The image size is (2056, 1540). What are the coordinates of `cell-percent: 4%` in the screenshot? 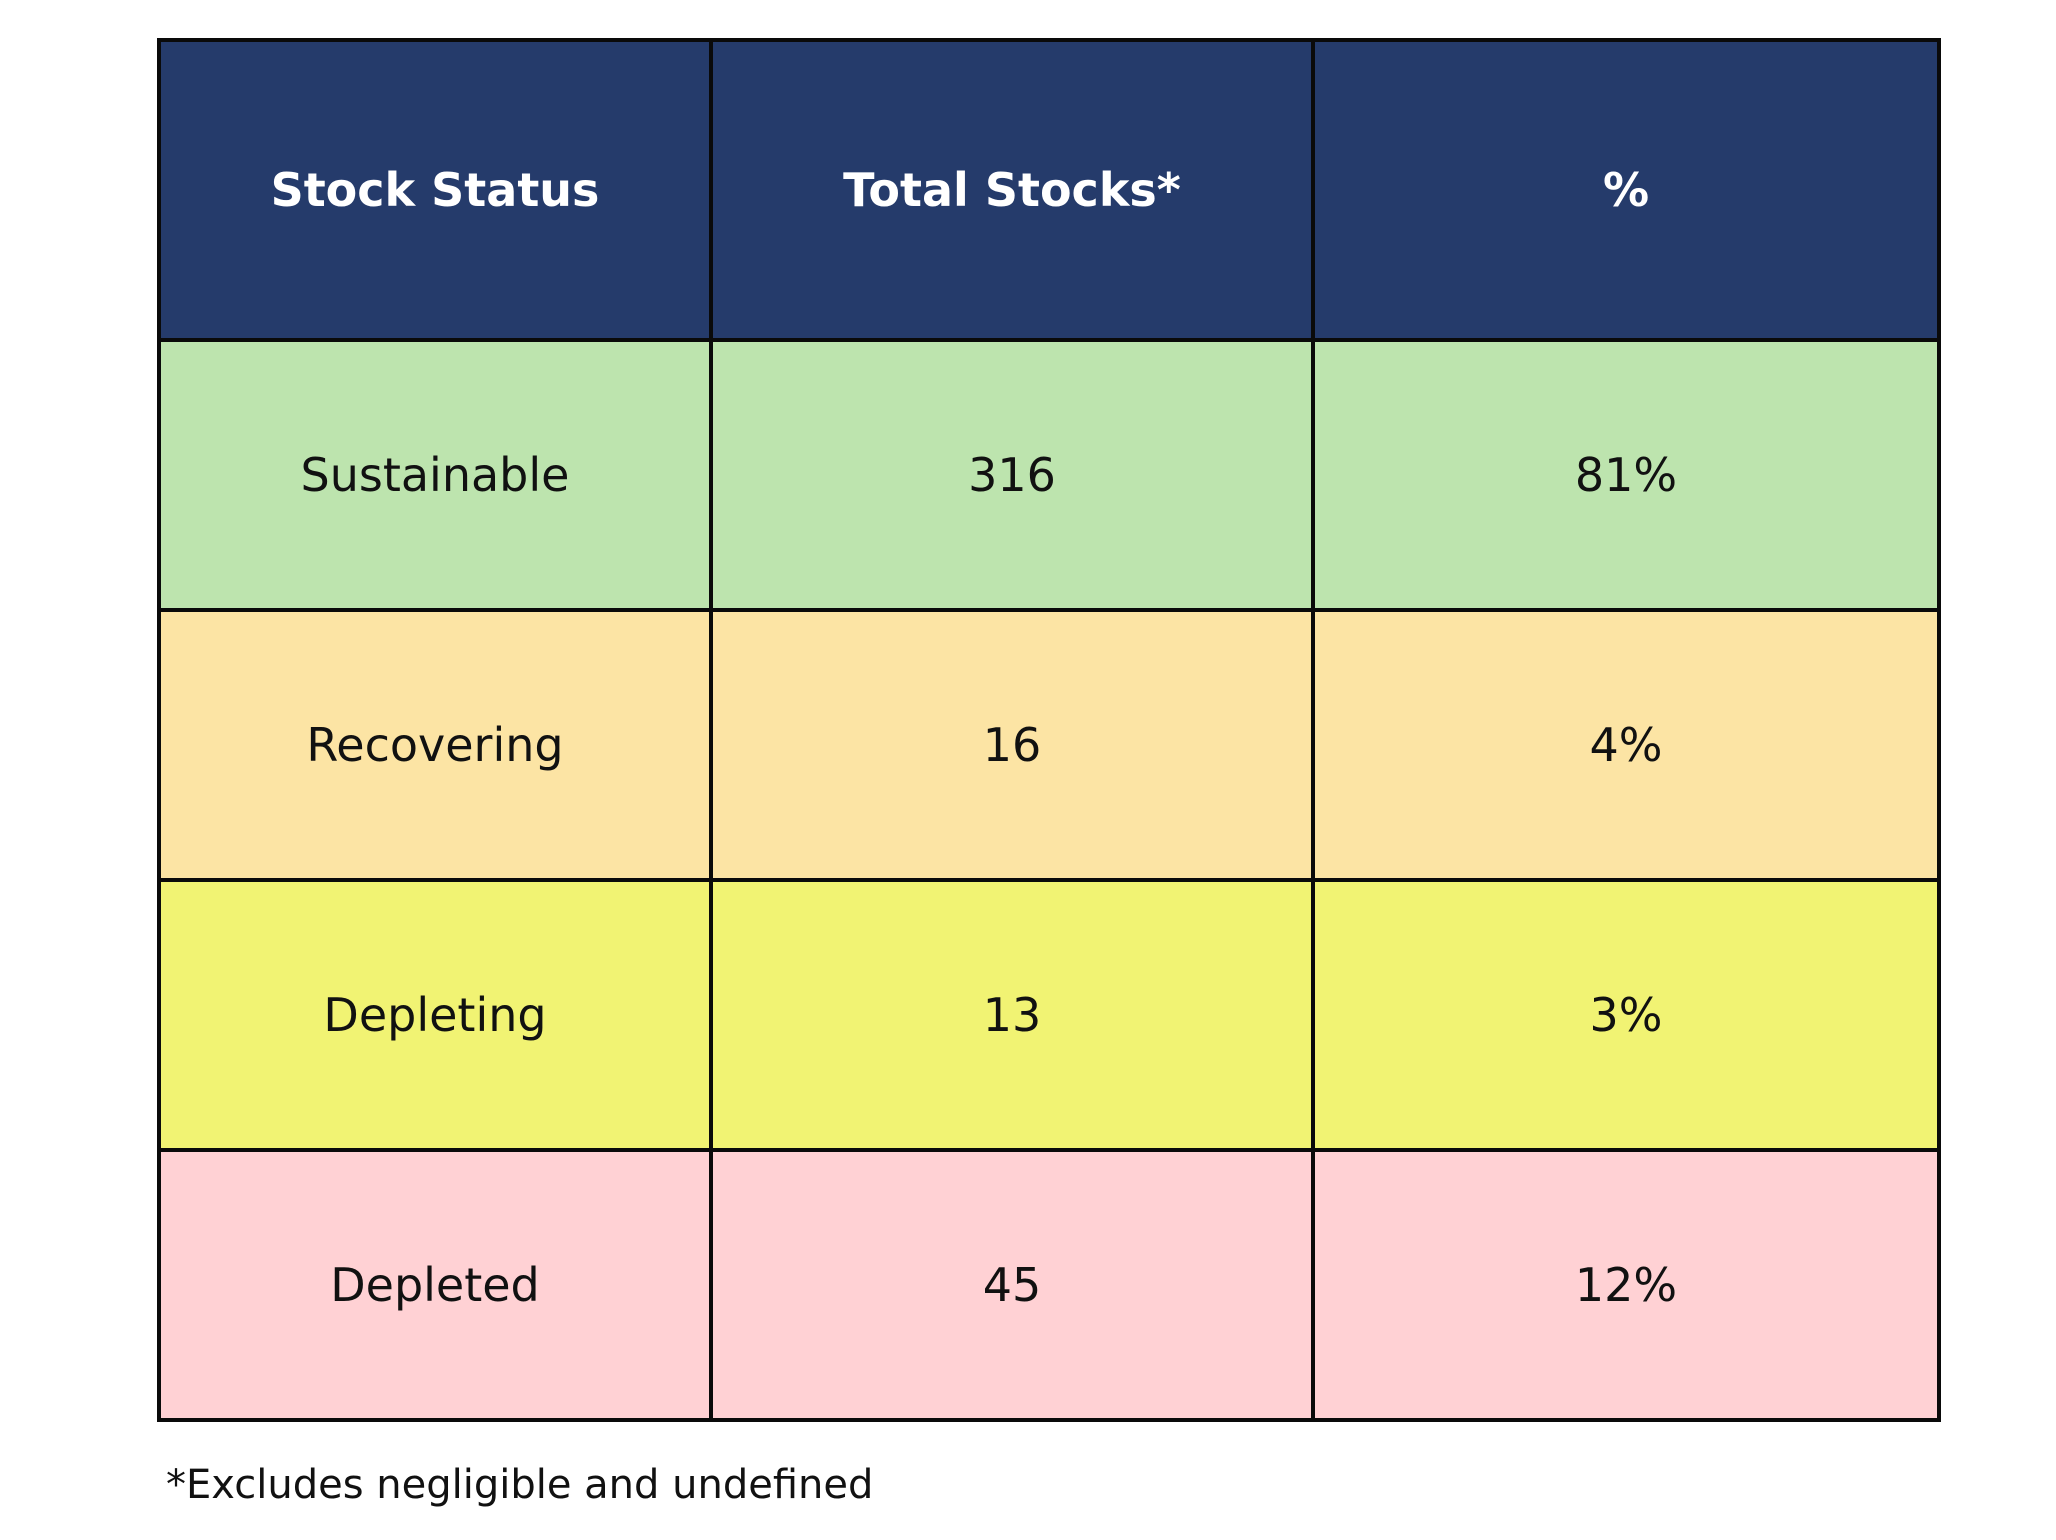 It's located at (1626, 745).